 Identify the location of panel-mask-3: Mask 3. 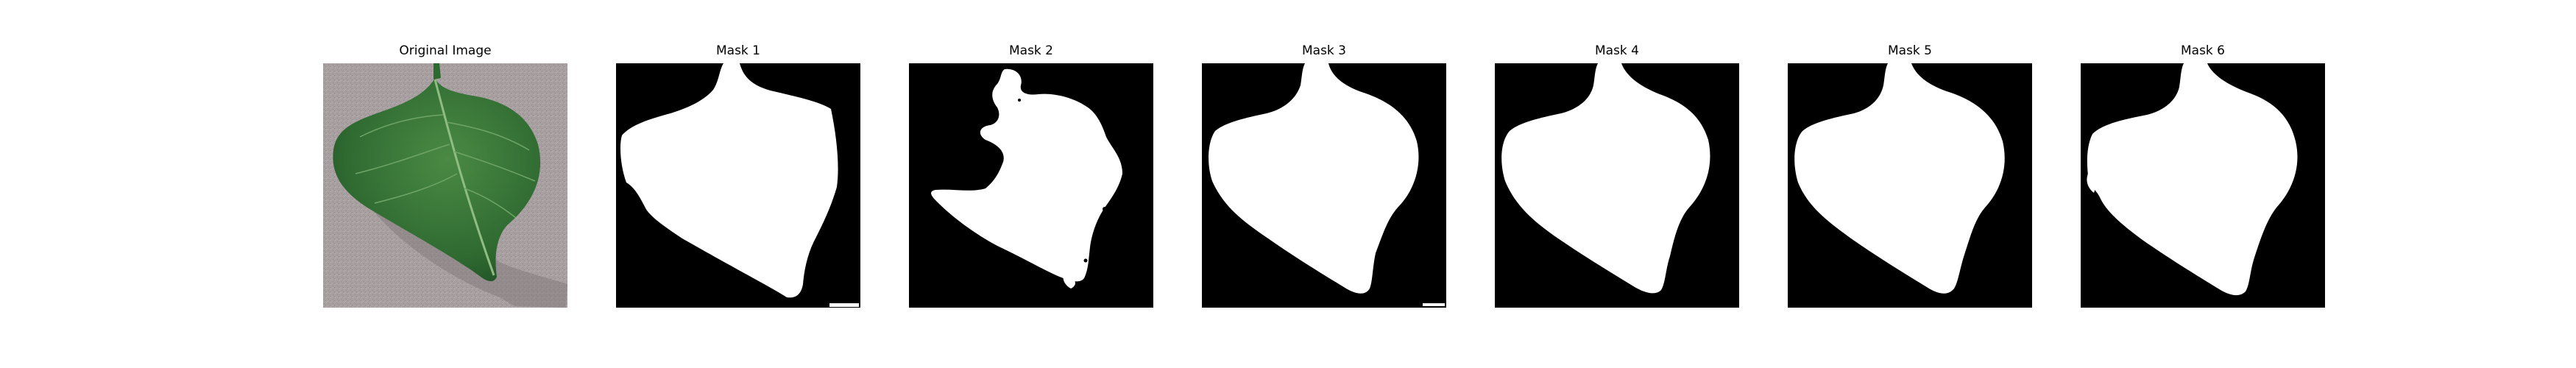
(1324, 184).